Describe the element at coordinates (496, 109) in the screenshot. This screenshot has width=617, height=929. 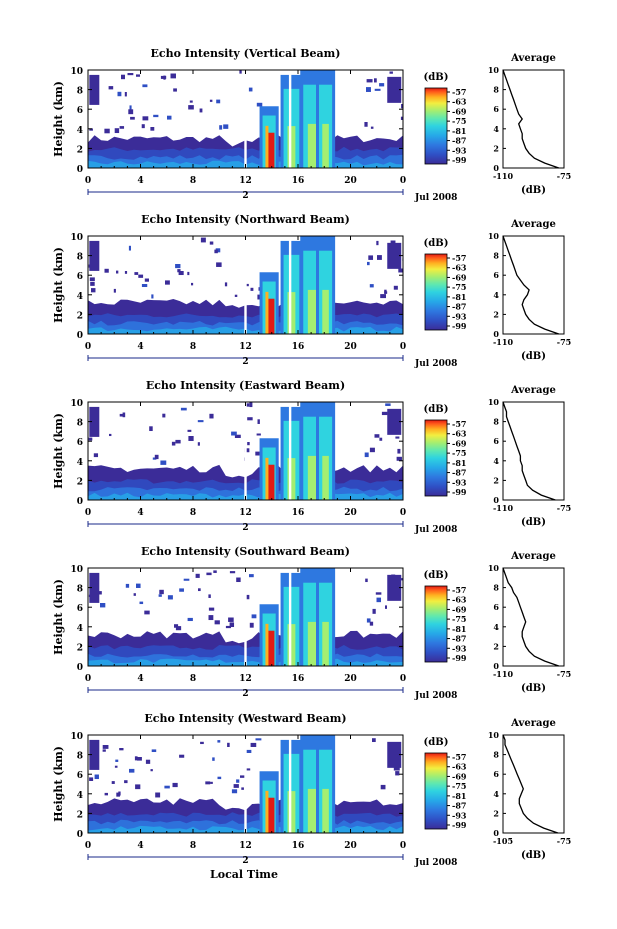
I see `avg-y-tick-label: 6` at that location.